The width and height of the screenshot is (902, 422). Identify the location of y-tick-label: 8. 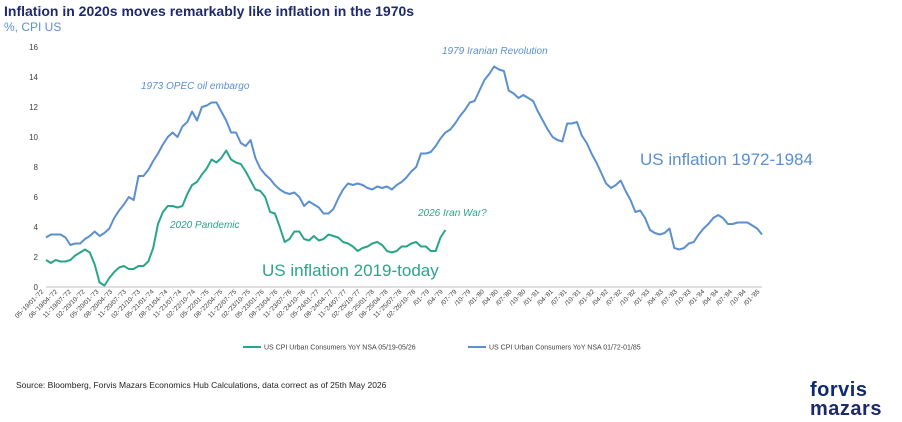
(36, 167).